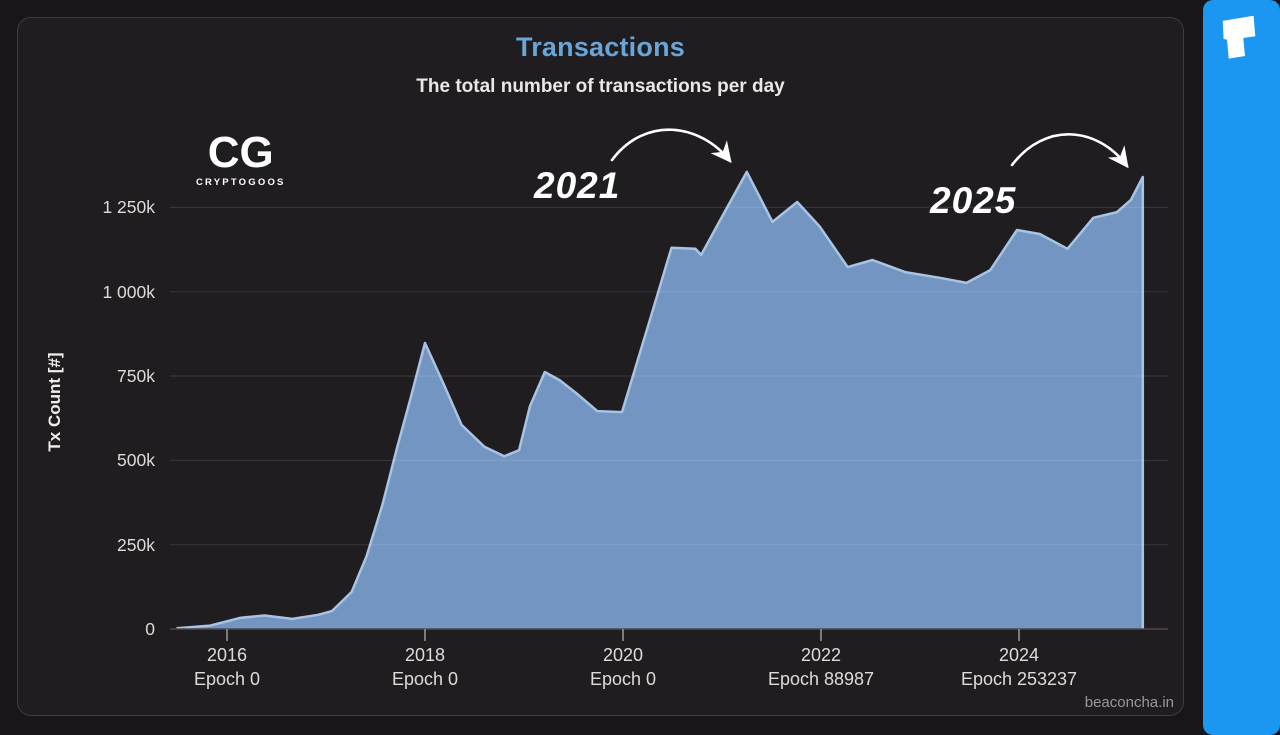 This screenshot has height=735, width=1280. What do you see at coordinates (150, 629) in the screenshot?
I see `y-tick-label-0: 0` at bounding box center [150, 629].